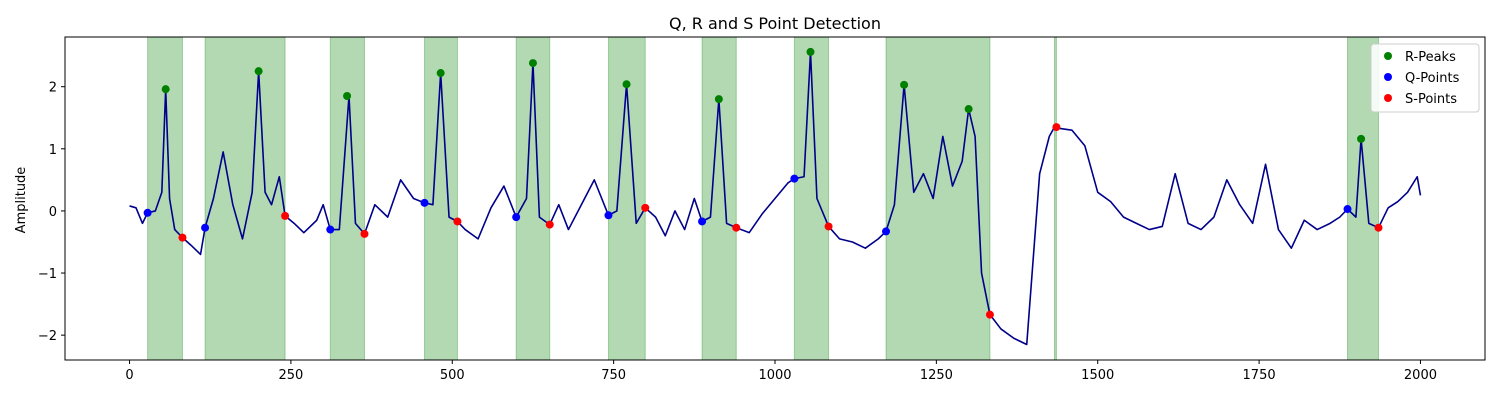  Describe the element at coordinates (1431, 99) in the screenshot. I see `legend-label-s-points: S-Points` at that location.